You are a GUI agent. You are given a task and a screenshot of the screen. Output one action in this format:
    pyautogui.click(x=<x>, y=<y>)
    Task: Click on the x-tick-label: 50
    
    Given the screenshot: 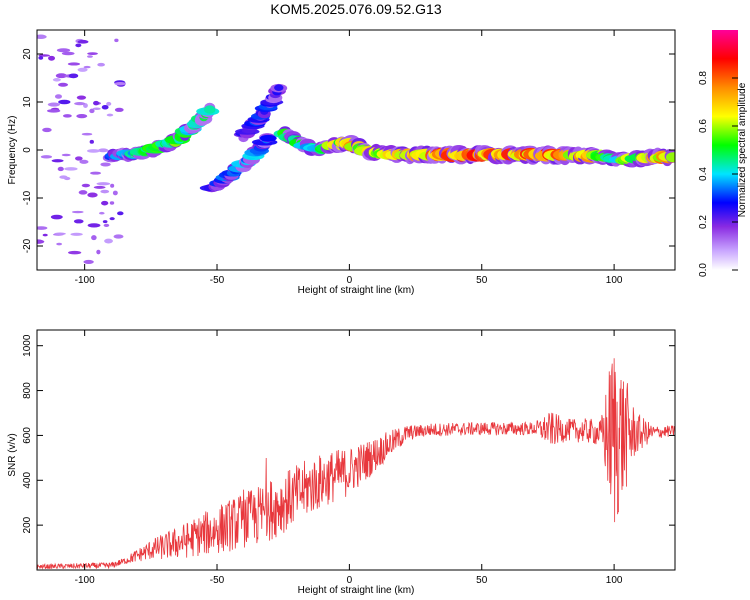 What is the action you would take?
    pyautogui.click(x=482, y=580)
    